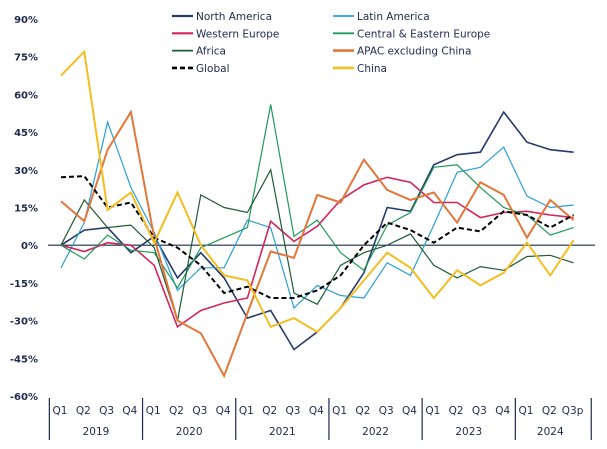  What do you see at coordinates (550, 432) in the screenshot?
I see `year-label: 2024` at bounding box center [550, 432].